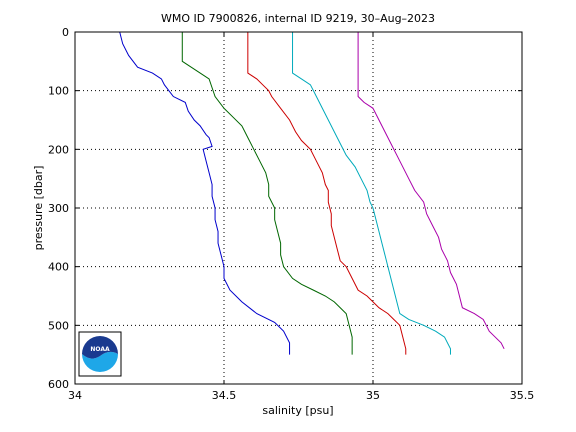 The height and width of the screenshot is (432, 576). Describe the element at coordinates (58, 91) in the screenshot. I see `y-tick-label: 100` at that location.